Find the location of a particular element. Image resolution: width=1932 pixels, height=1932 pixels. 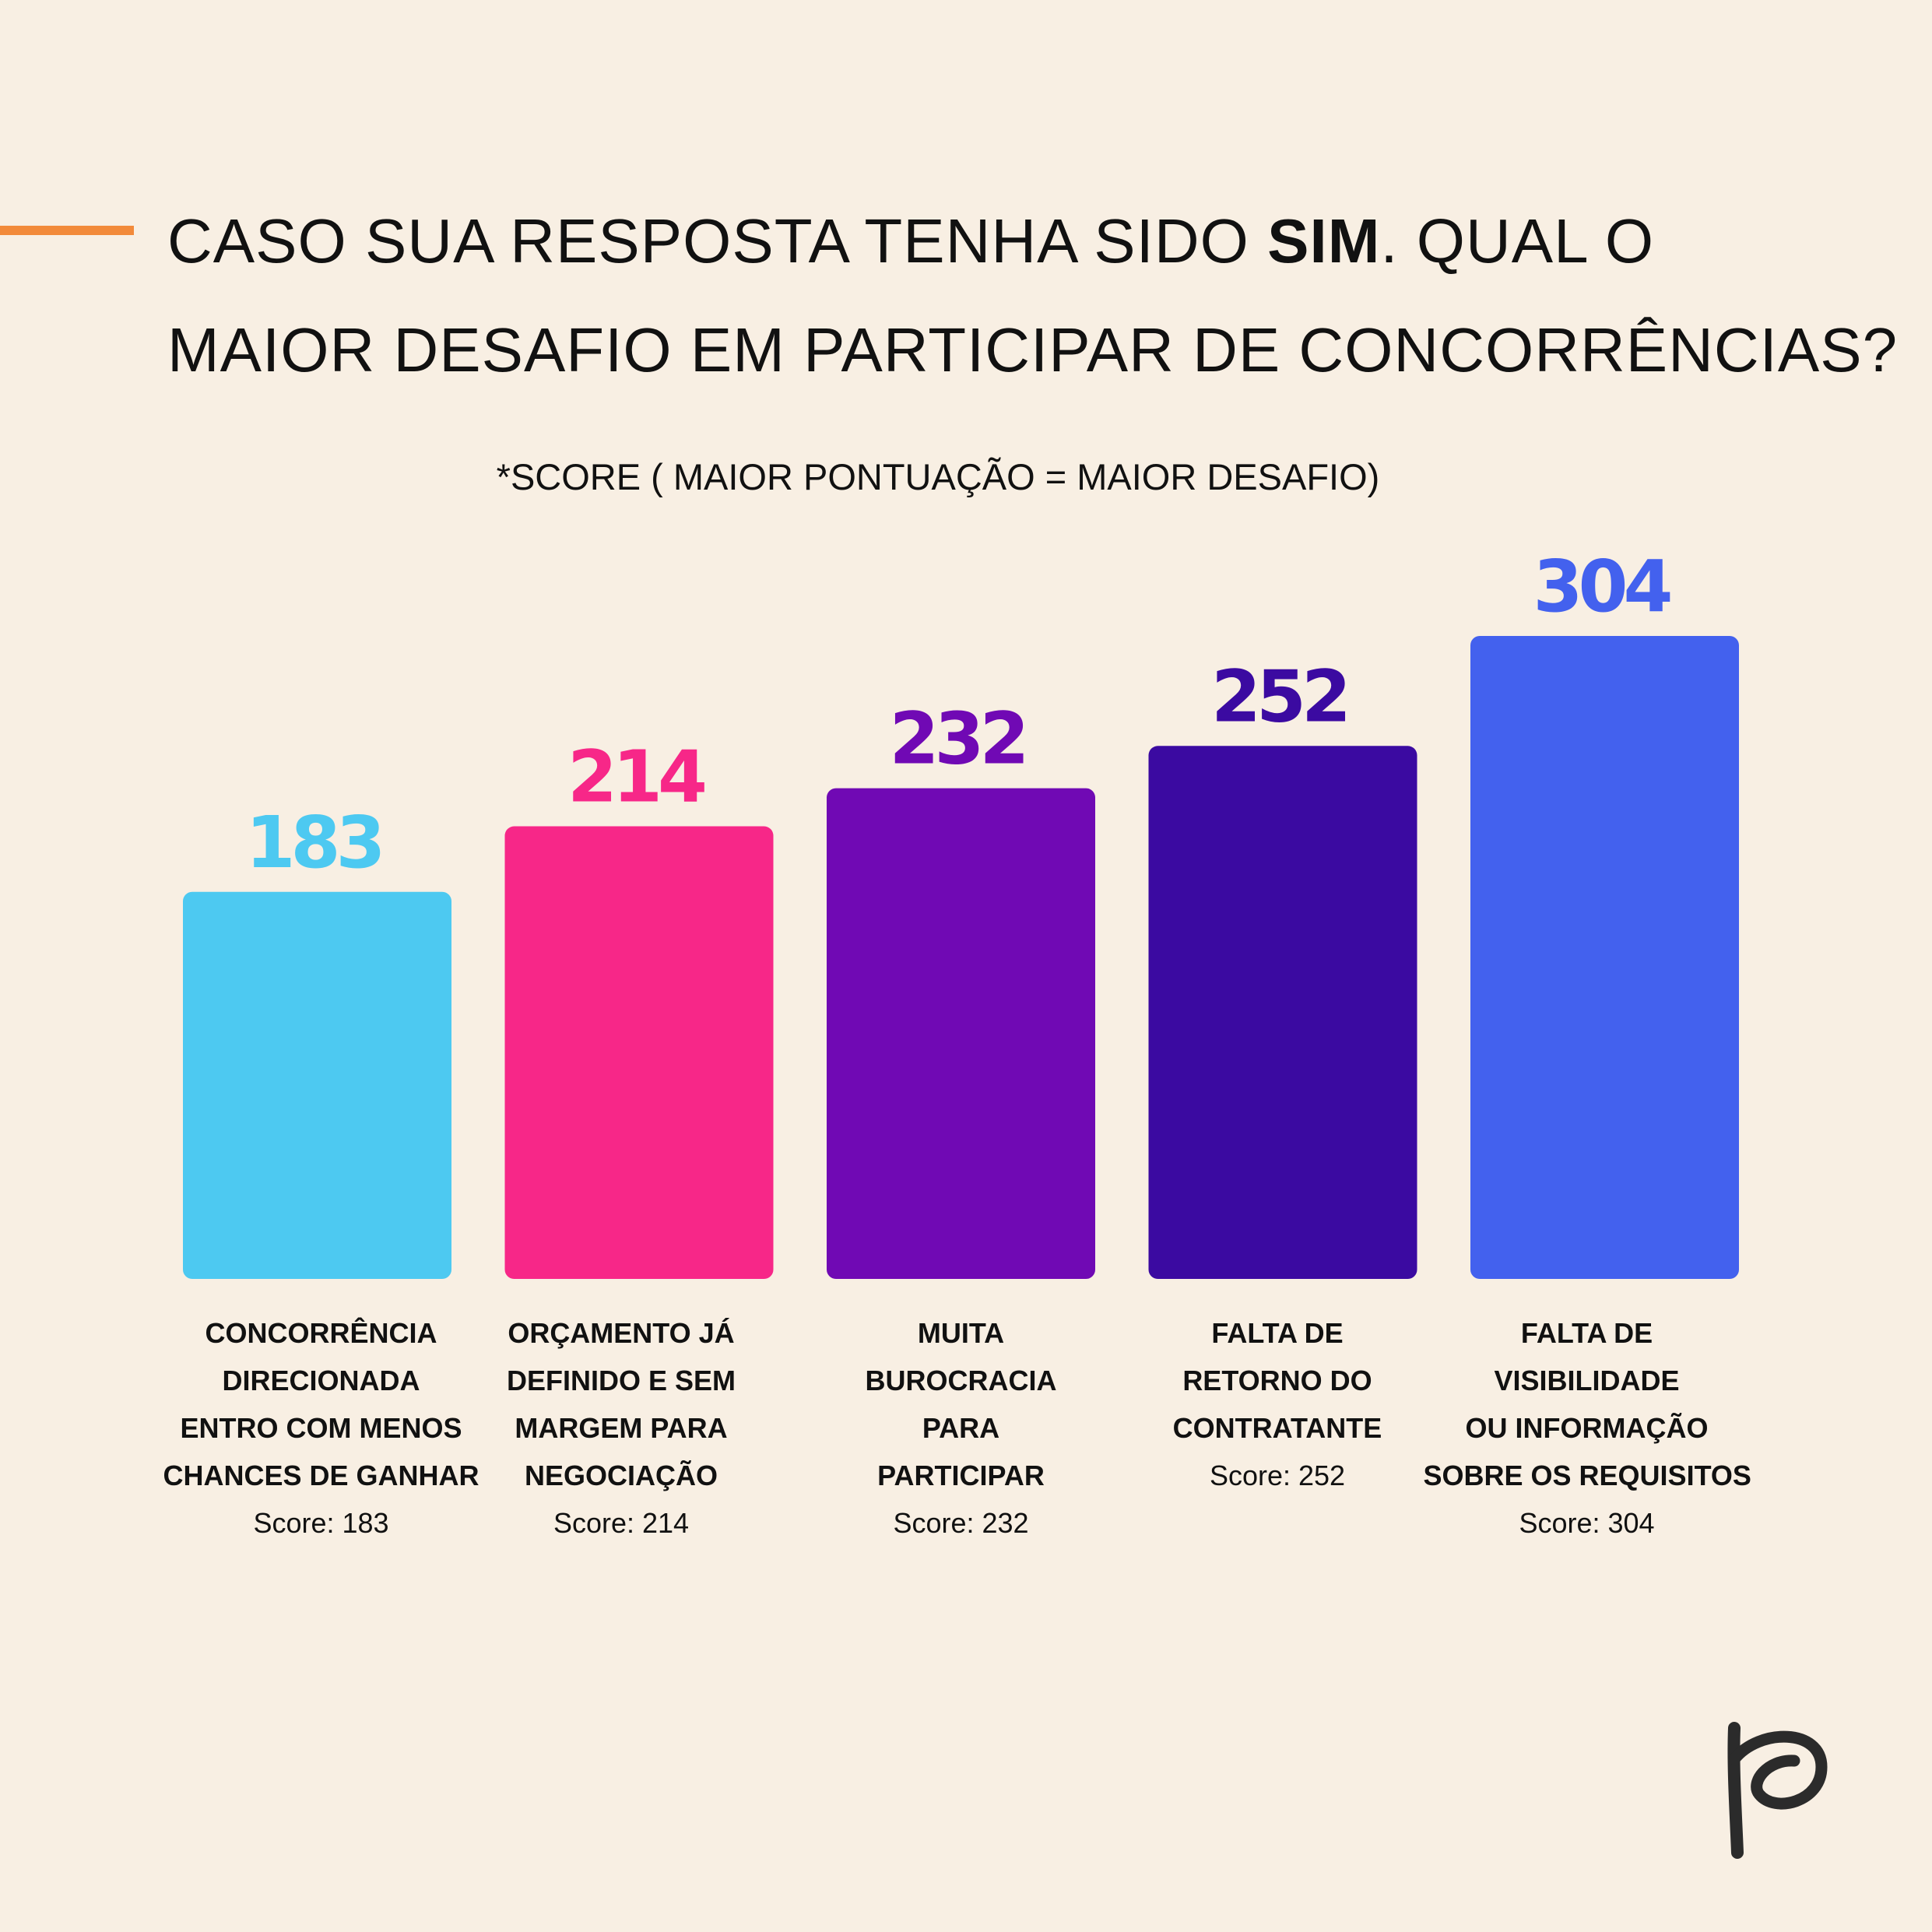

category-label-line: PARA is located at coordinates (961, 1428).